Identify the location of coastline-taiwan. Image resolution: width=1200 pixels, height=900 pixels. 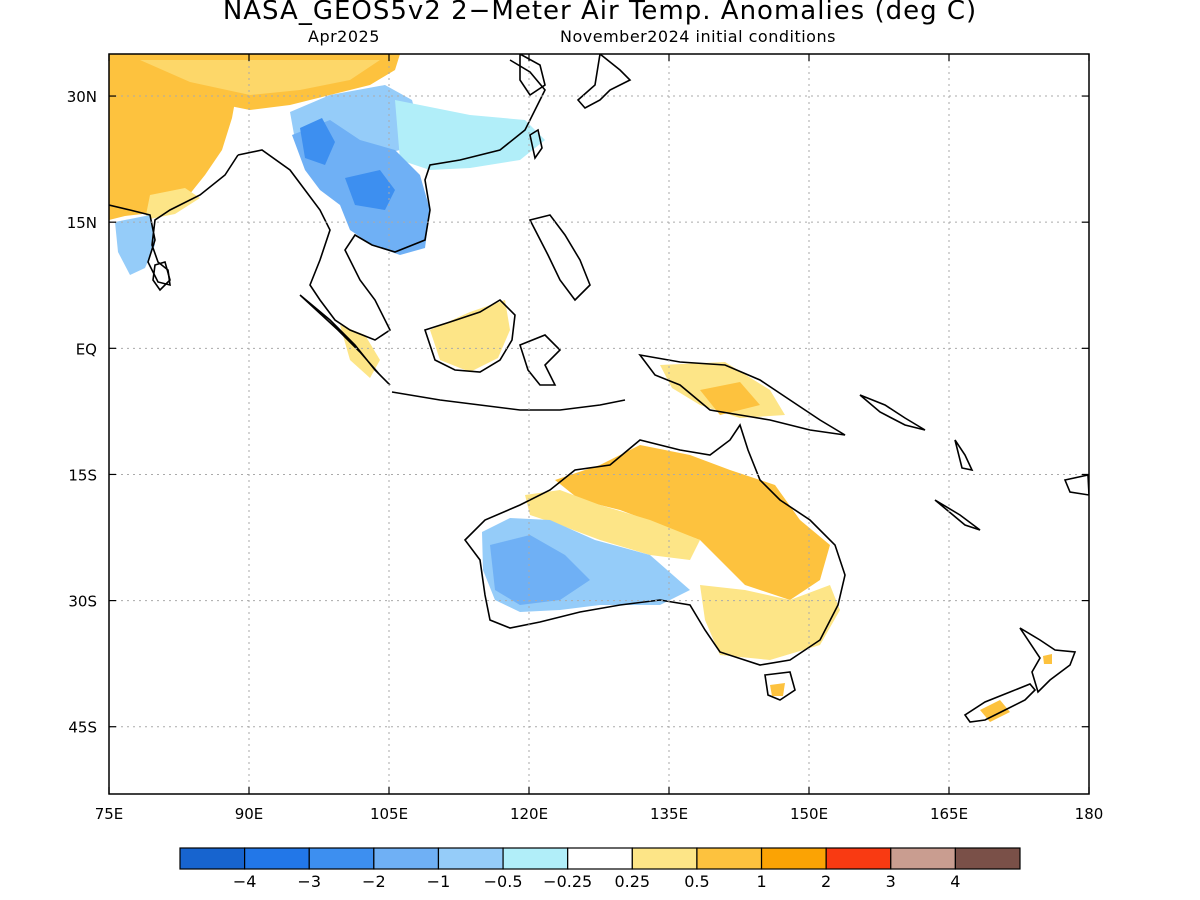
(536, 144).